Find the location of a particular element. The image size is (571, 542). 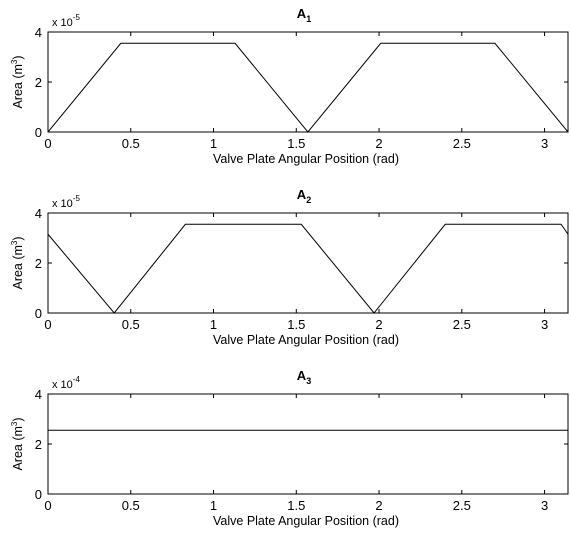

subplot-title: A3 is located at coordinates (304, 377).